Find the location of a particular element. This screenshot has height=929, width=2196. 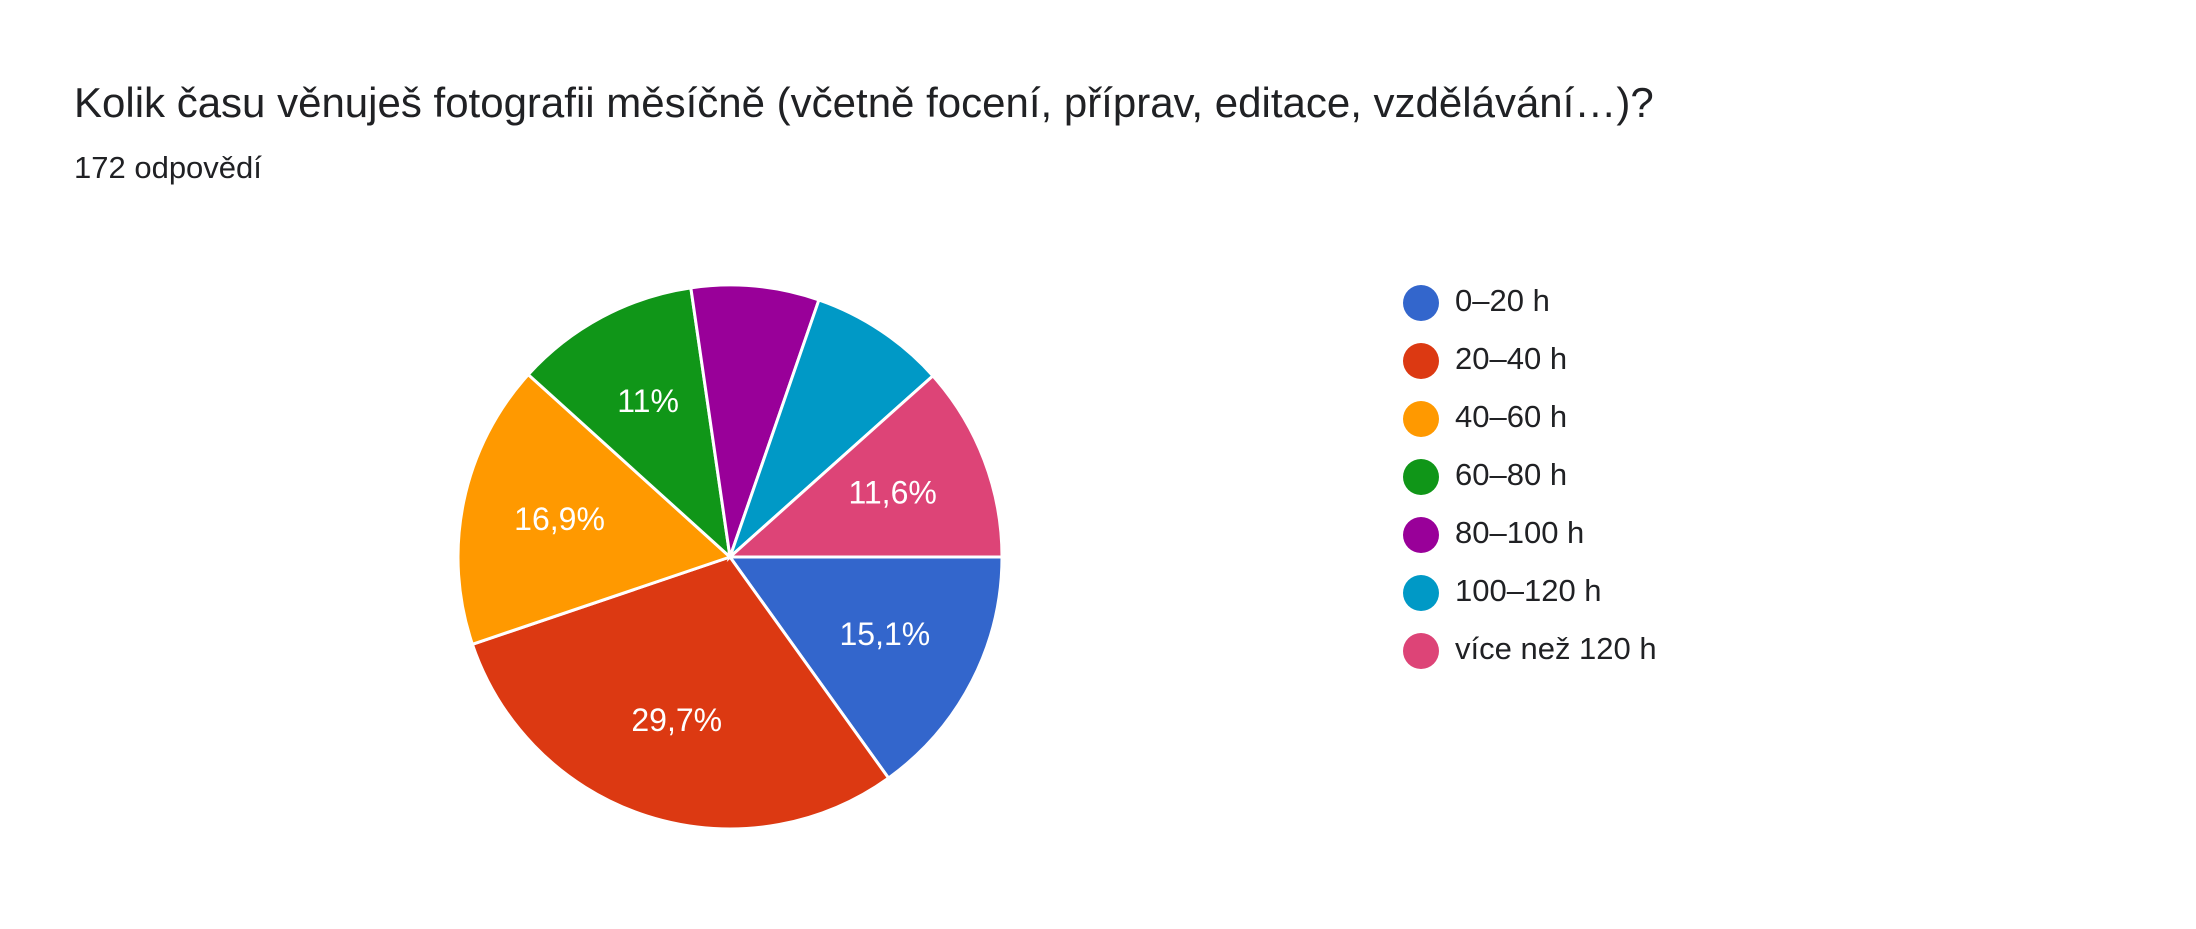

slice-label: 11,6% is located at coordinates (892, 492).